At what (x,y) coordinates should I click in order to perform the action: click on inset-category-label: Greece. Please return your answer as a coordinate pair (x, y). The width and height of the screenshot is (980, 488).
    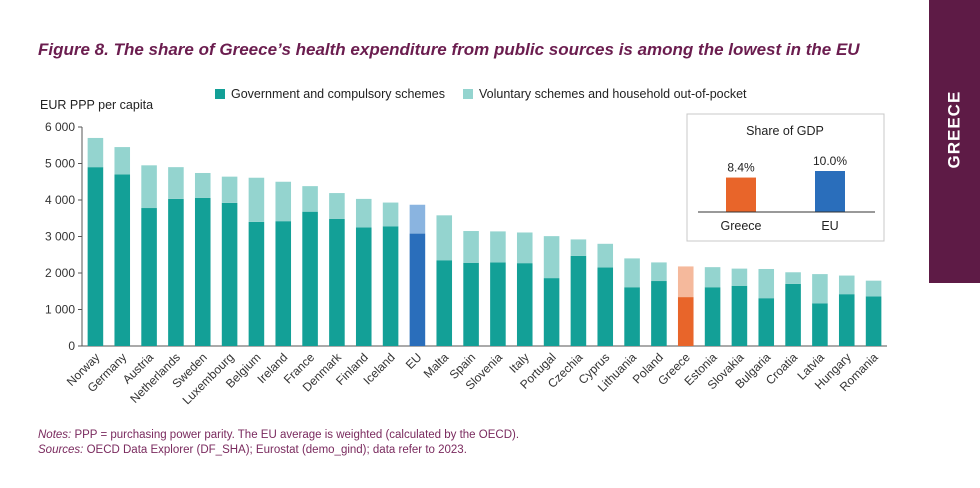
    Looking at the image, I should click on (741, 226).